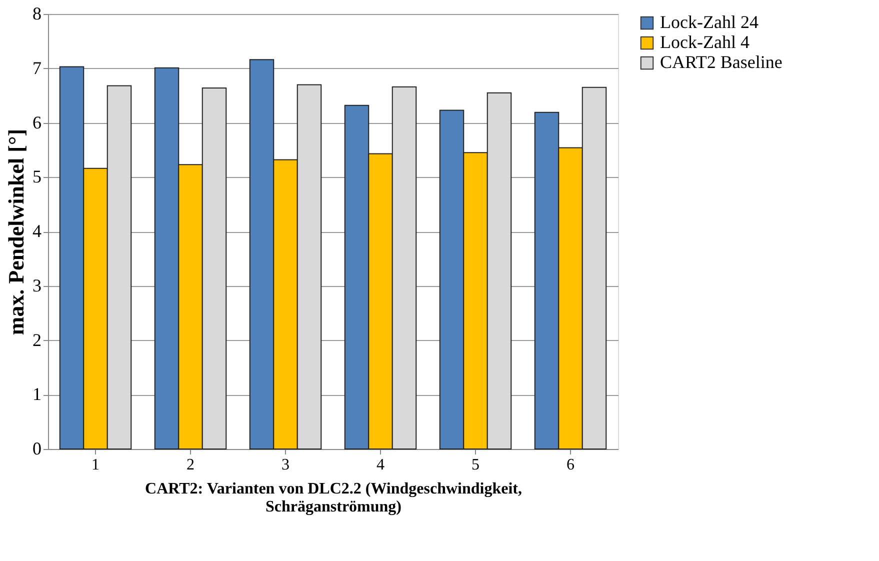 The height and width of the screenshot is (561, 879). What do you see at coordinates (37, 394) in the screenshot?
I see `y-tick-label: 1` at bounding box center [37, 394].